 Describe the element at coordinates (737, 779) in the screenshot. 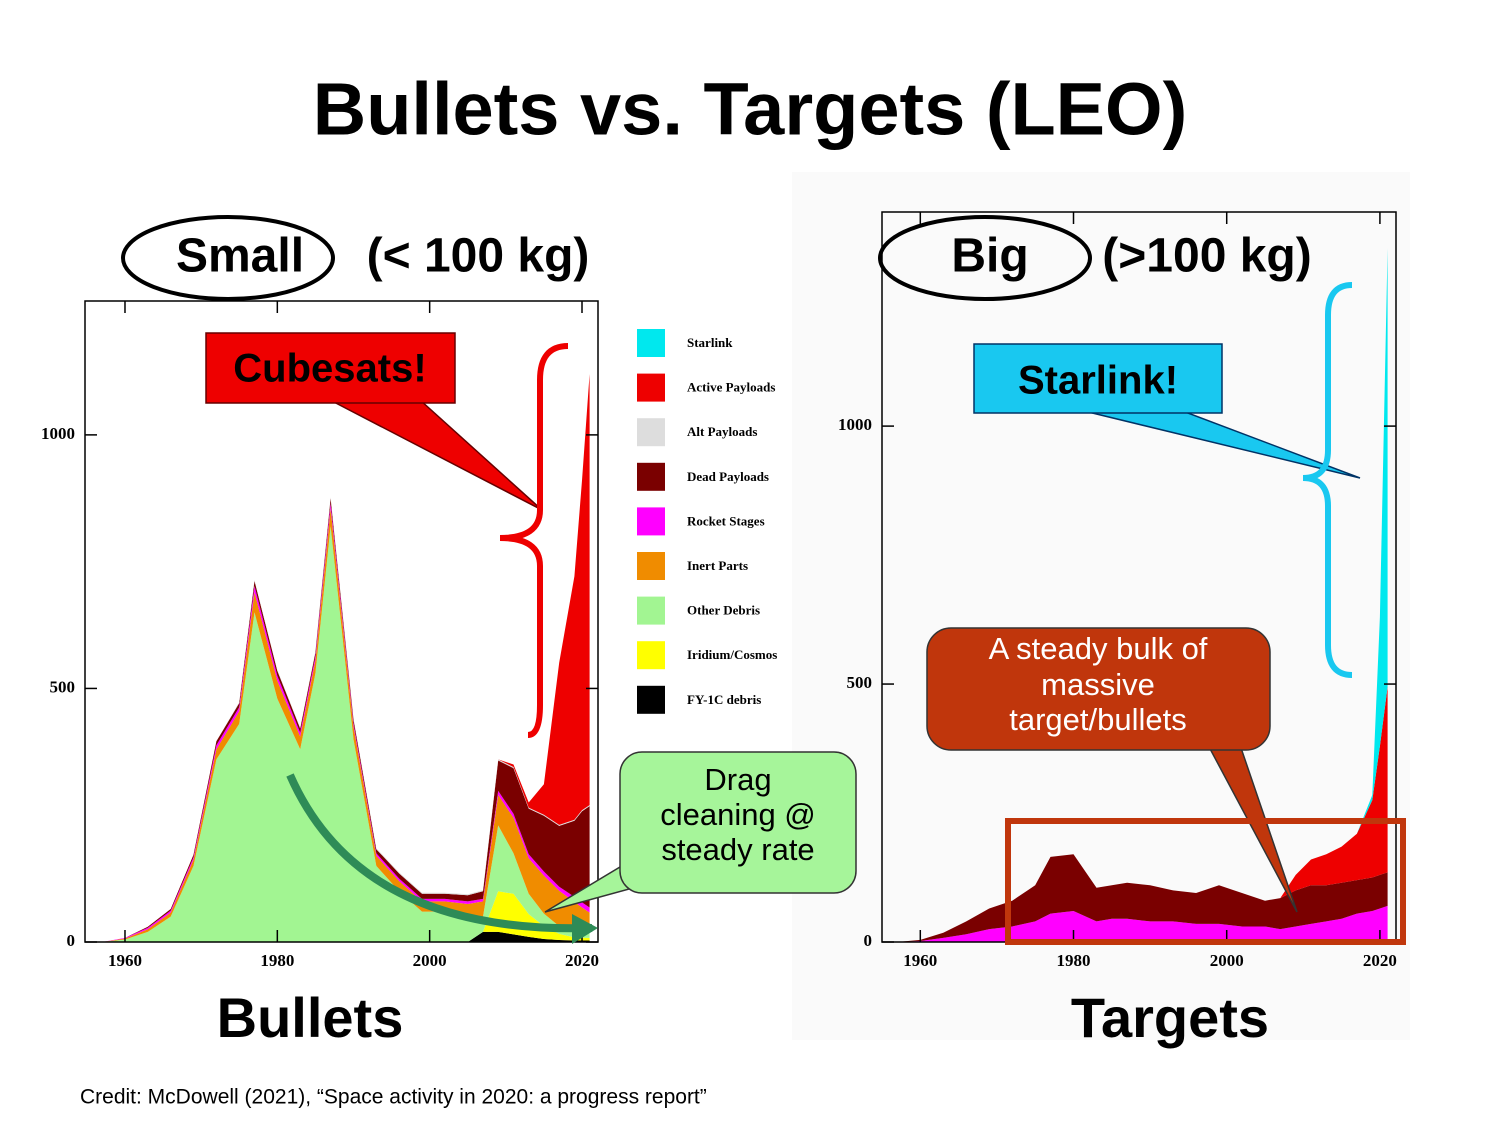

I see `callout-text: Drag` at that location.